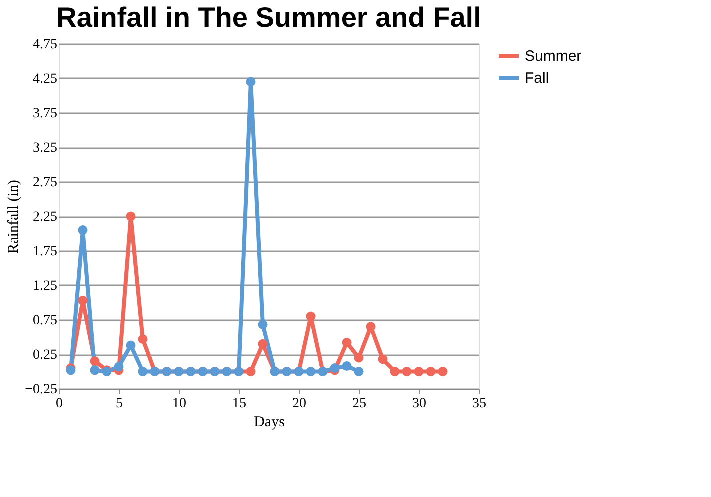 The width and height of the screenshot is (711, 497). I want to click on x-axis-title: Days, so click(270, 422).